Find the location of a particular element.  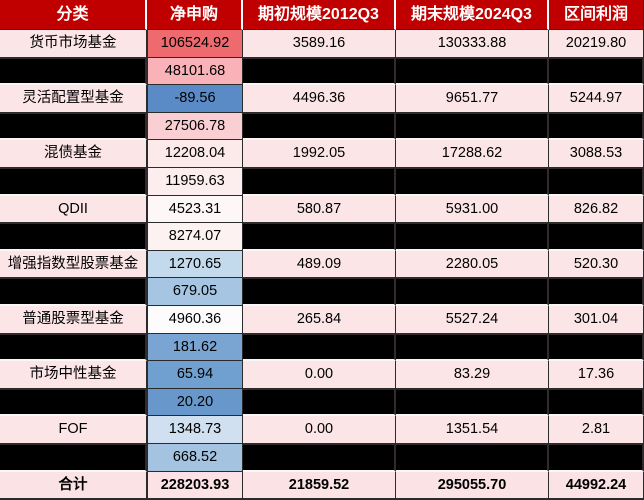

net-subscription-cell: 228203.93 is located at coordinates (195, 485).